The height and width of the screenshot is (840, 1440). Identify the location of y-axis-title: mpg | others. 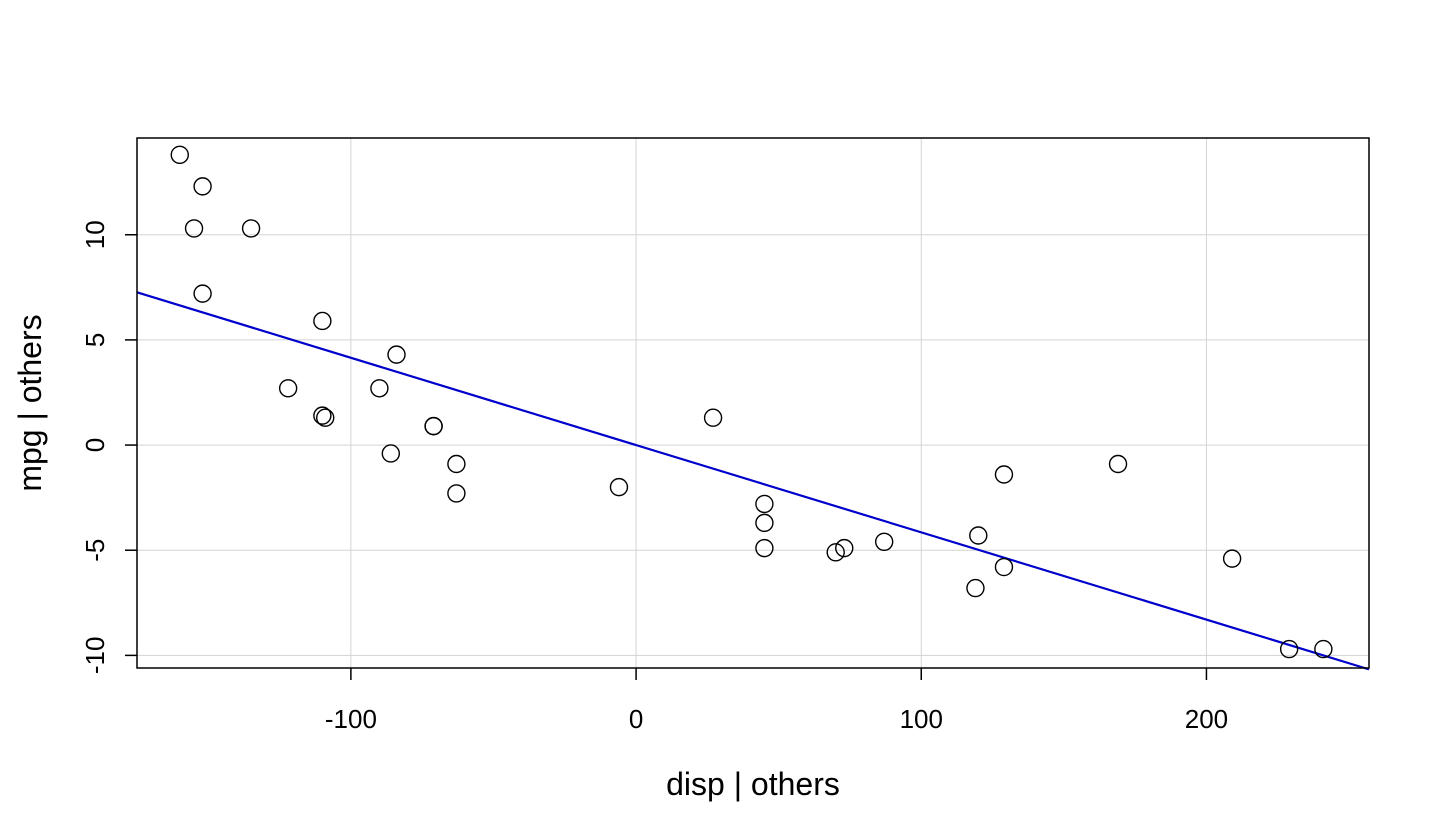
(30, 402).